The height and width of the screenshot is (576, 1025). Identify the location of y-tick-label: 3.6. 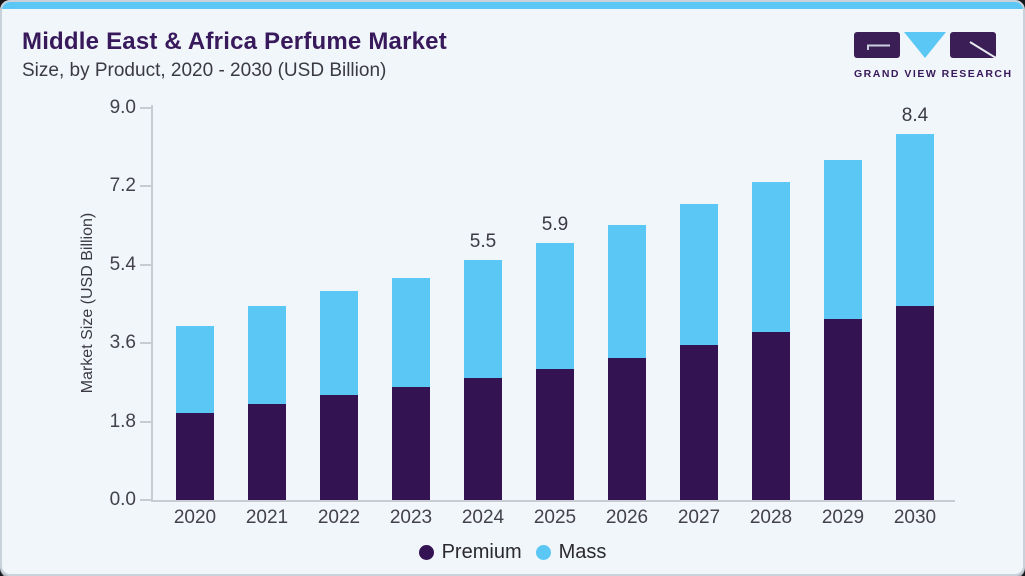
(122, 343).